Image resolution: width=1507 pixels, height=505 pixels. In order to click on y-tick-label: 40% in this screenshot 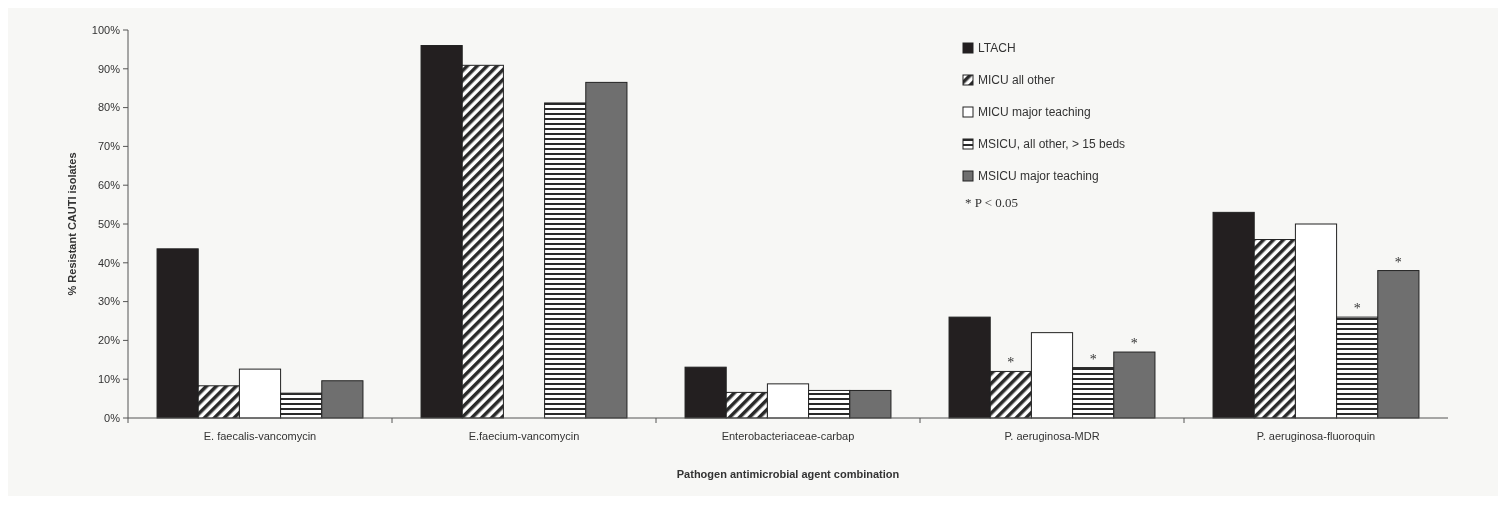, I will do `click(109, 262)`.